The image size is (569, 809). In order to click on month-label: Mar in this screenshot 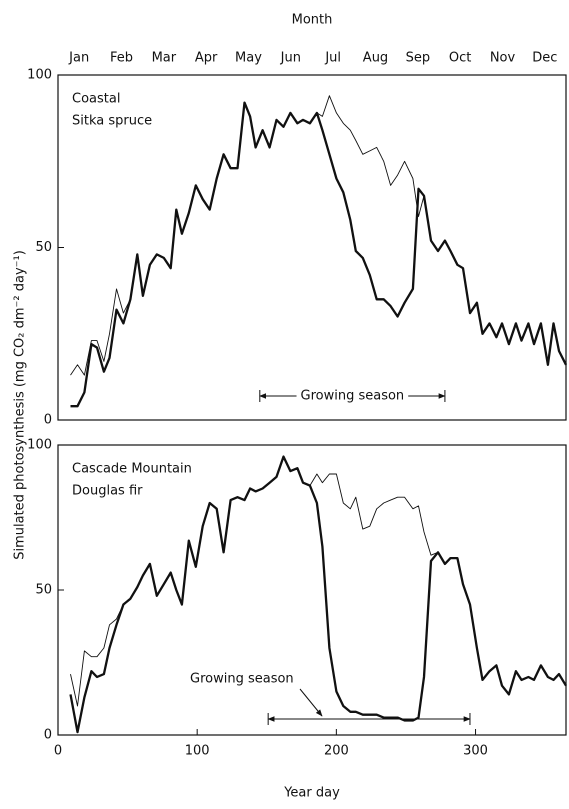, I will do `click(164, 58)`.